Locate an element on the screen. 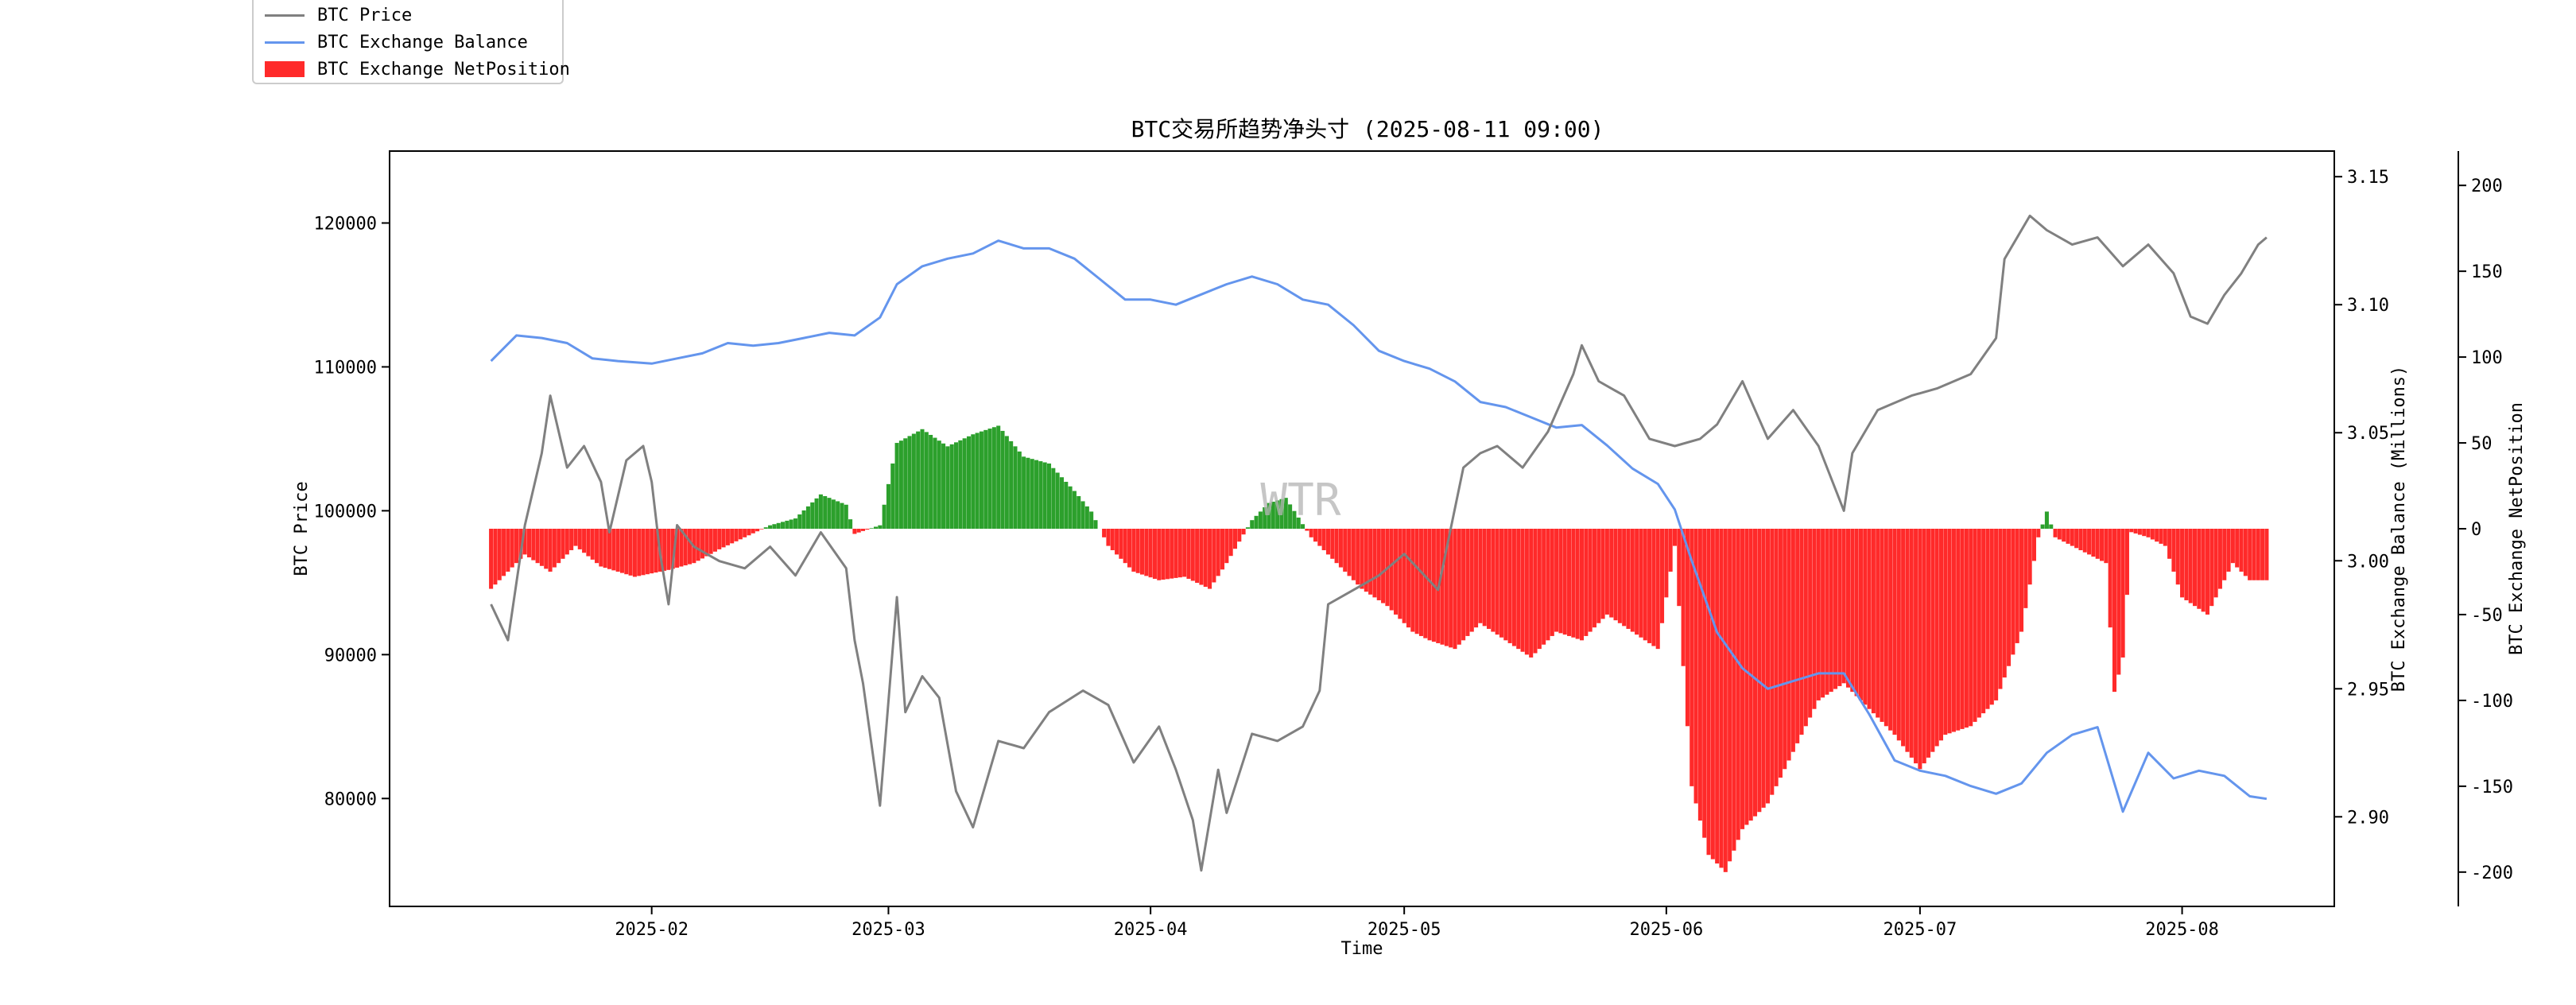  legend-label-balance: BTC Exchange Balance is located at coordinates (422, 42).